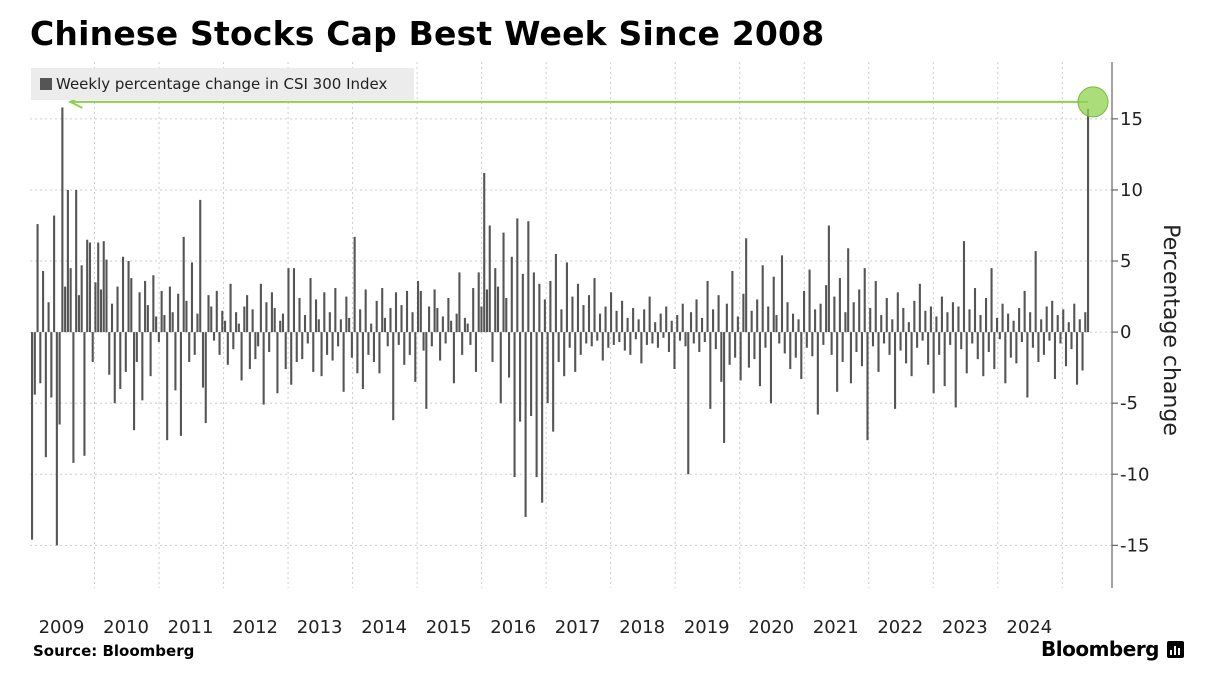 Image resolution: width=1206 pixels, height=696 pixels. I want to click on highlight-marker, so click(1093, 102).